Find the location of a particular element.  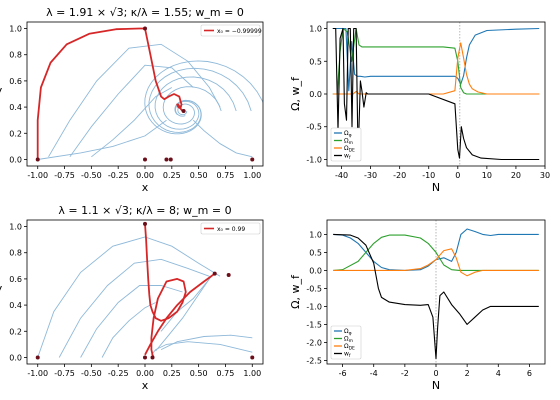

chart-title: λ = 1.1 × √3; κ/λ = 8; w_m = 0 is located at coordinates (144, 210).